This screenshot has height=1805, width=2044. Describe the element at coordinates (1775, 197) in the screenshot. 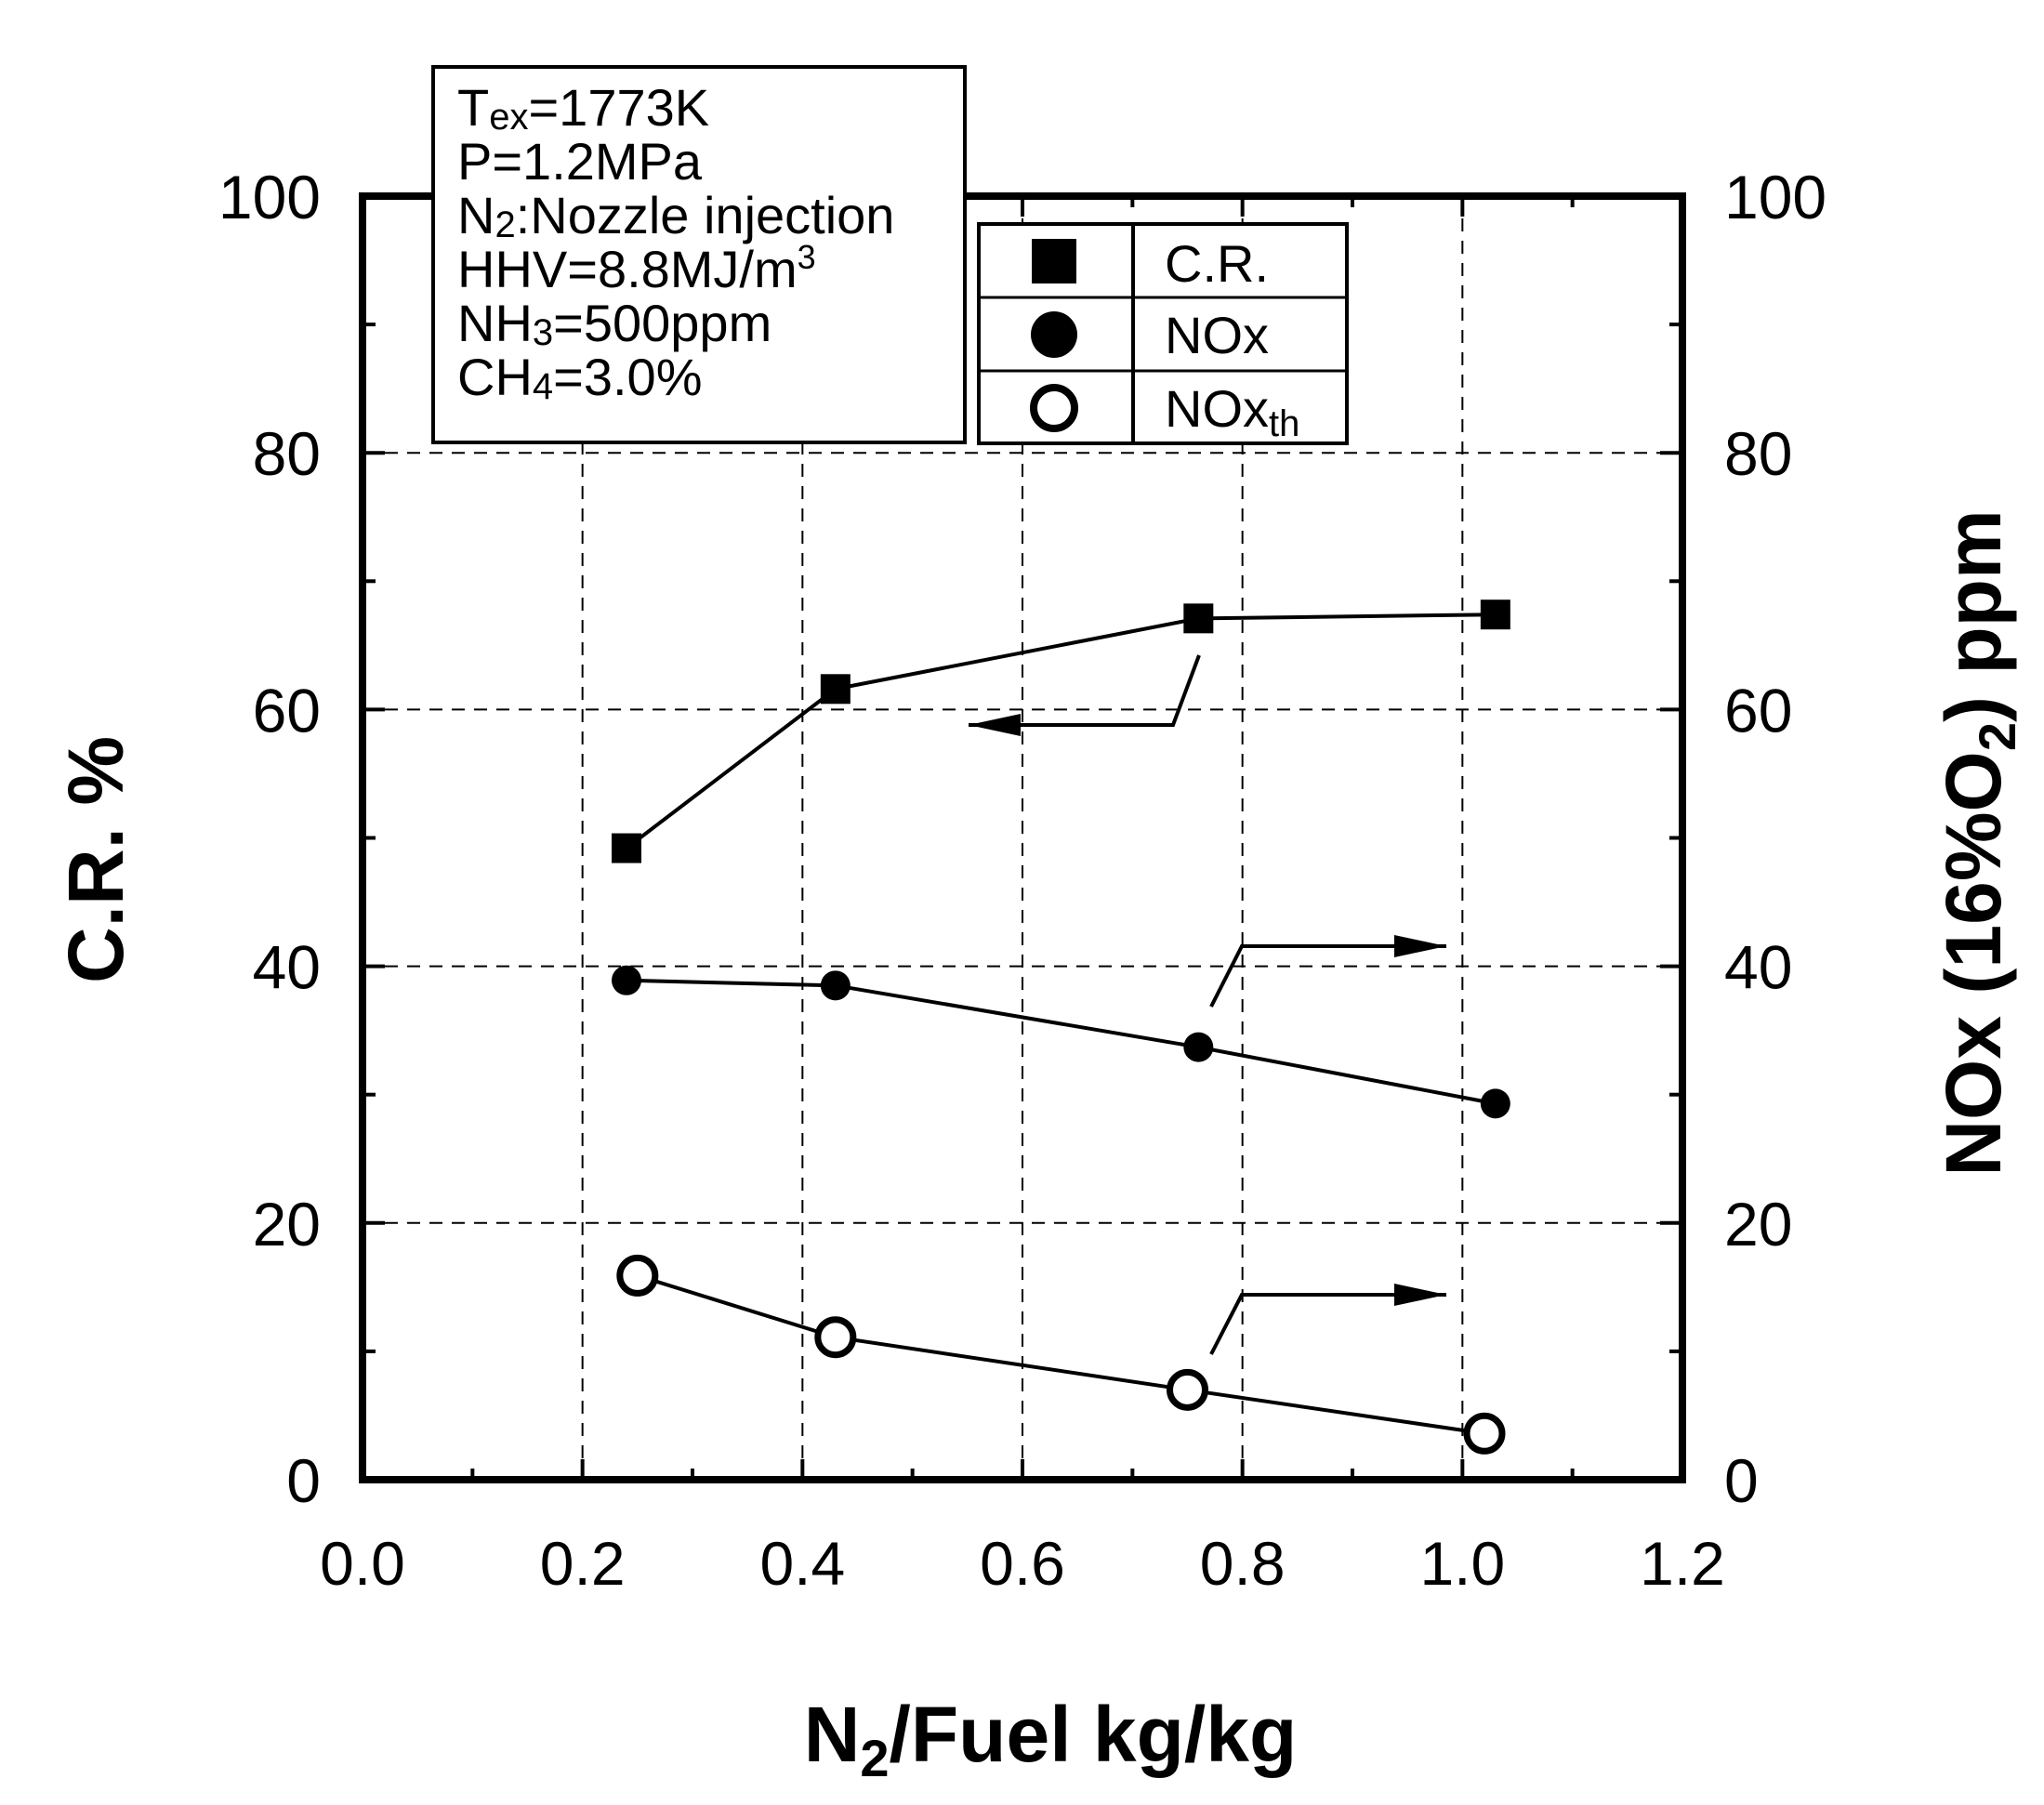

I see `y-tick-label-right: 100` at that location.